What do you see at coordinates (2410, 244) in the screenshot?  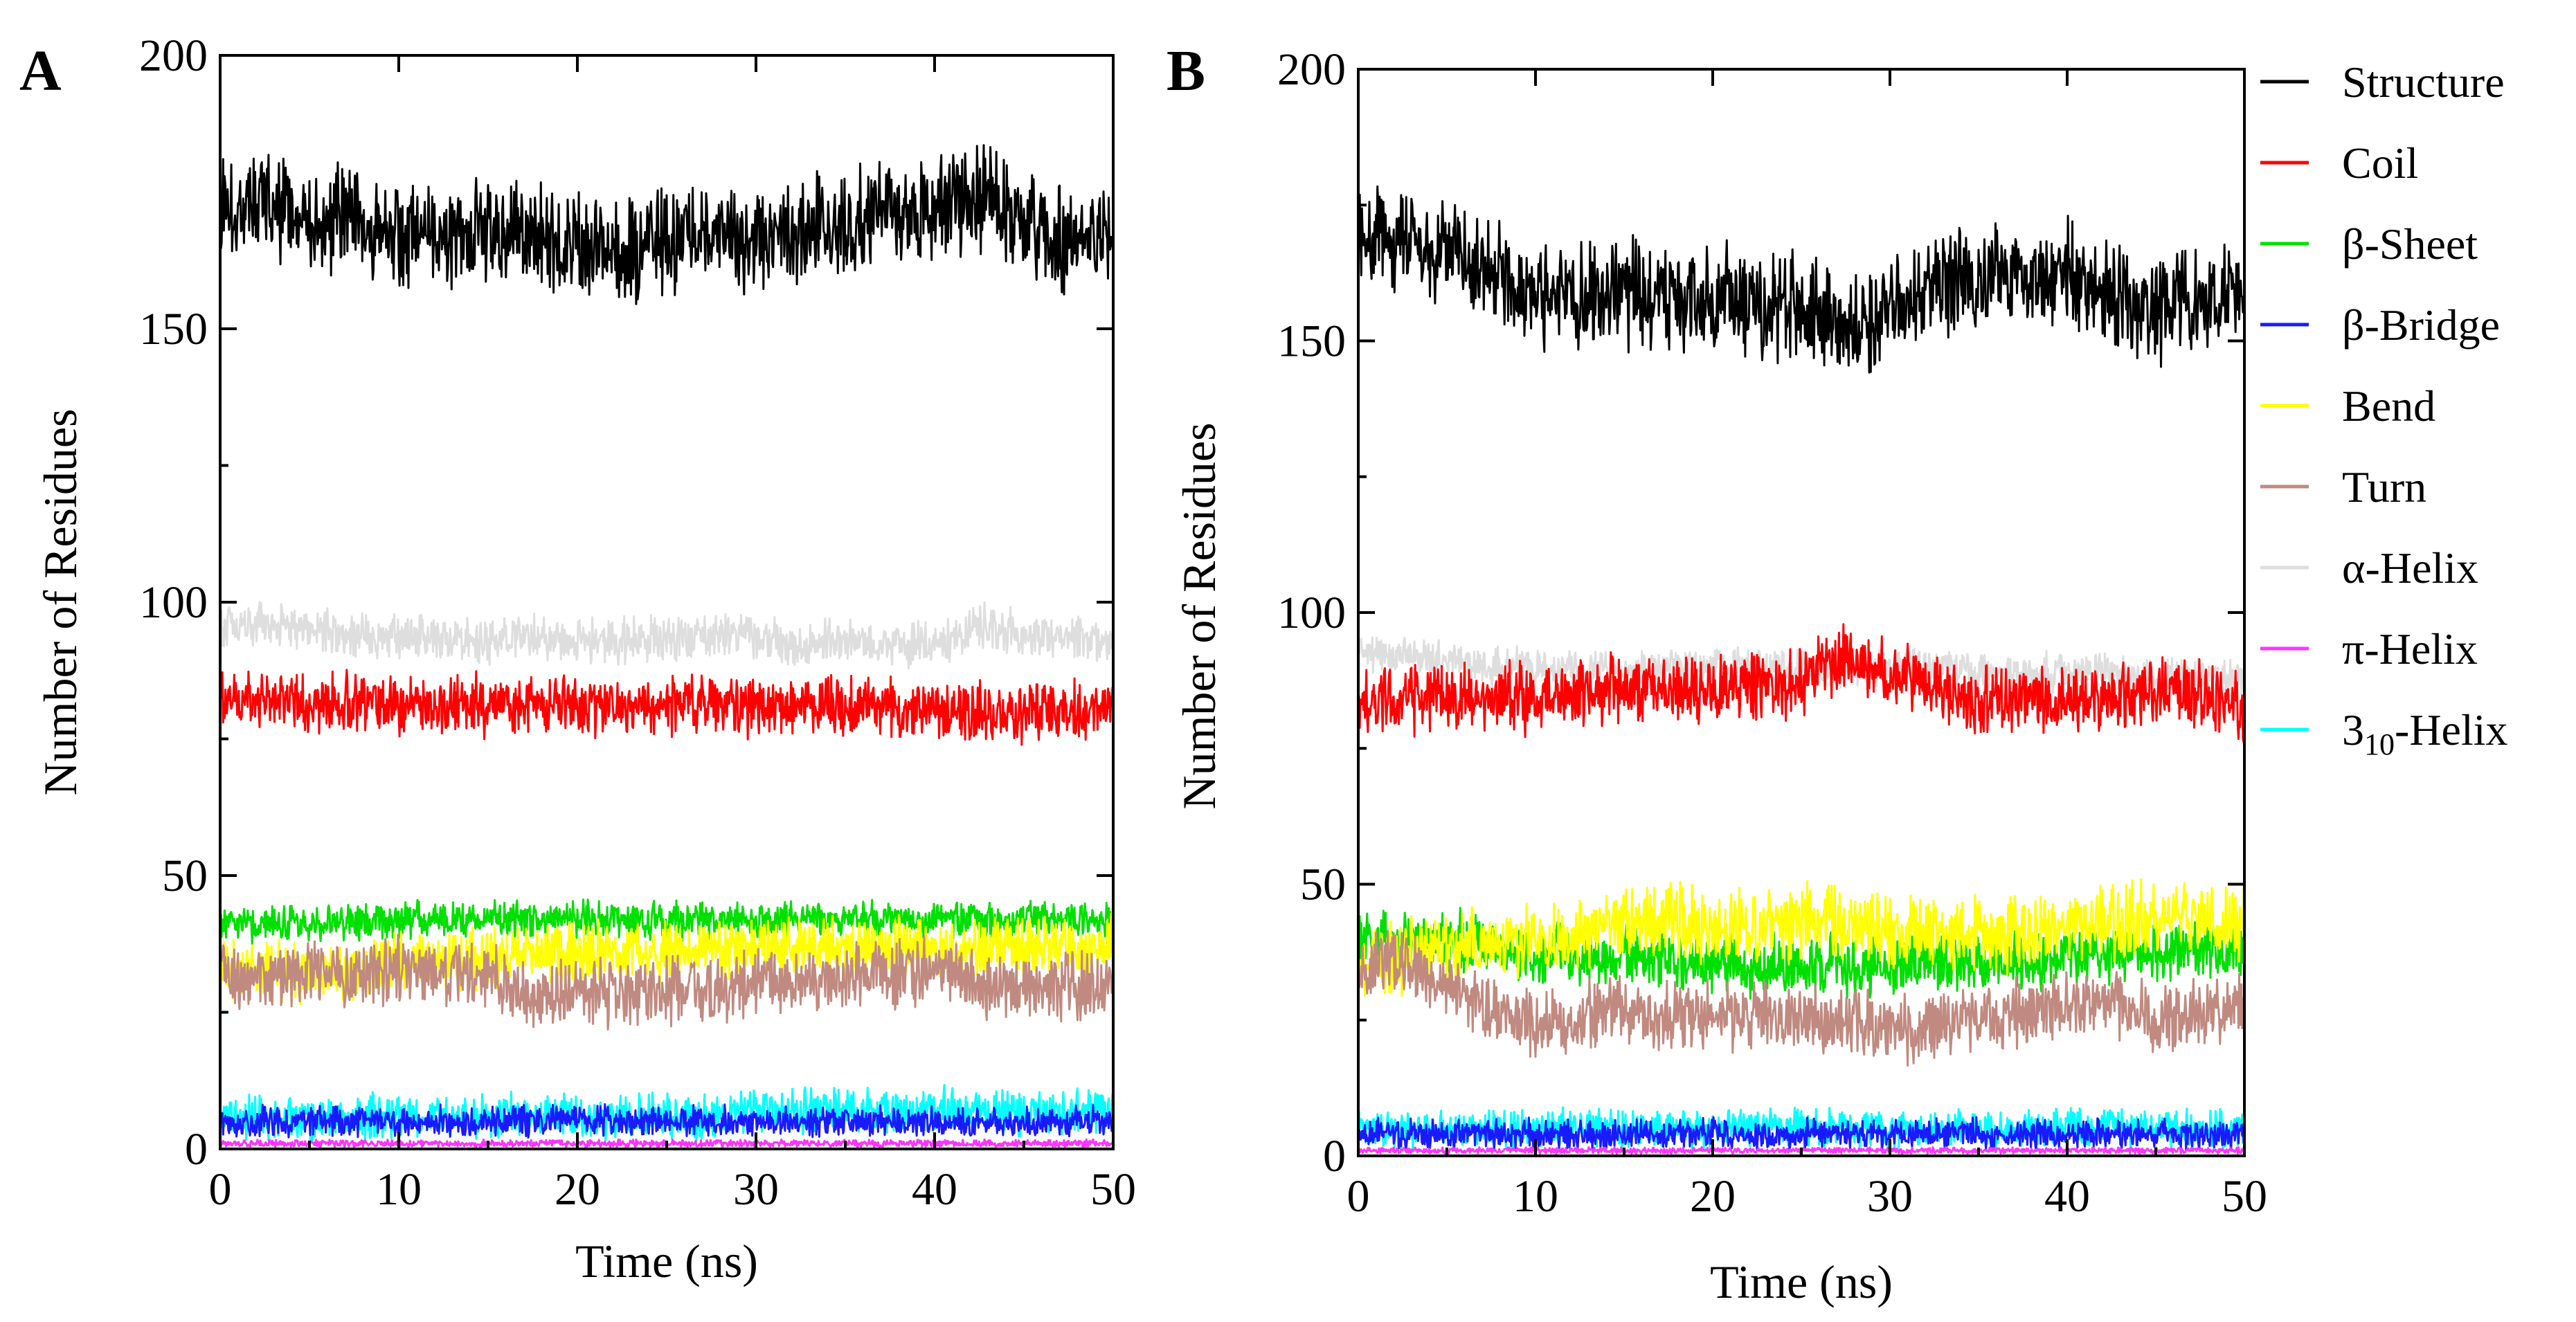 I see `legend-label: β-Sheet` at bounding box center [2410, 244].